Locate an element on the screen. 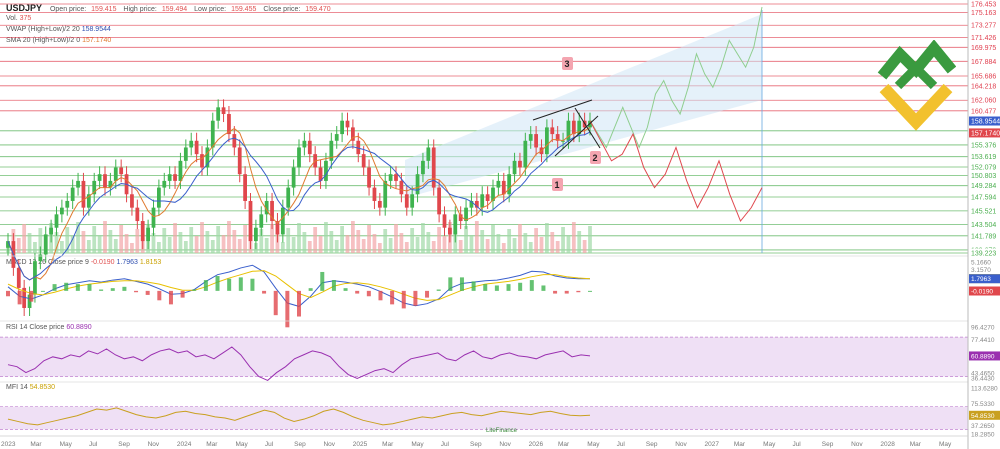 The width and height of the screenshot is (1000, 449). channel-band is located at coordinates (583, 106).